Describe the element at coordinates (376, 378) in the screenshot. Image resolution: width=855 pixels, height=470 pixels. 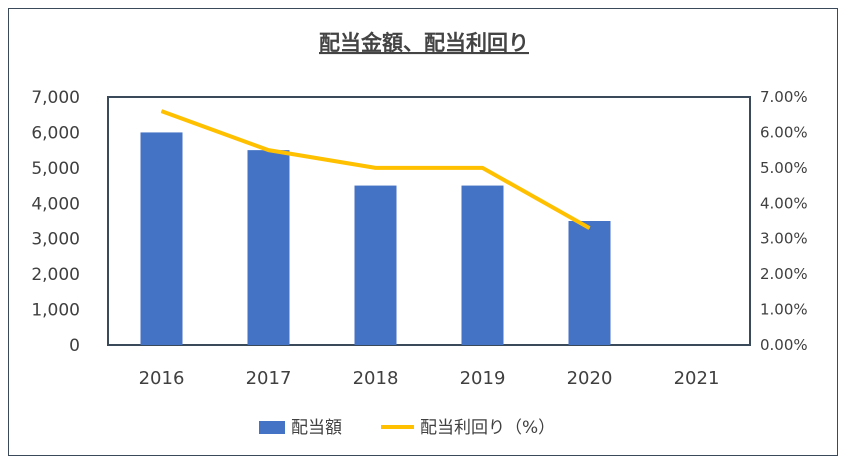
I see `x-tick-label: 2018` at that location.